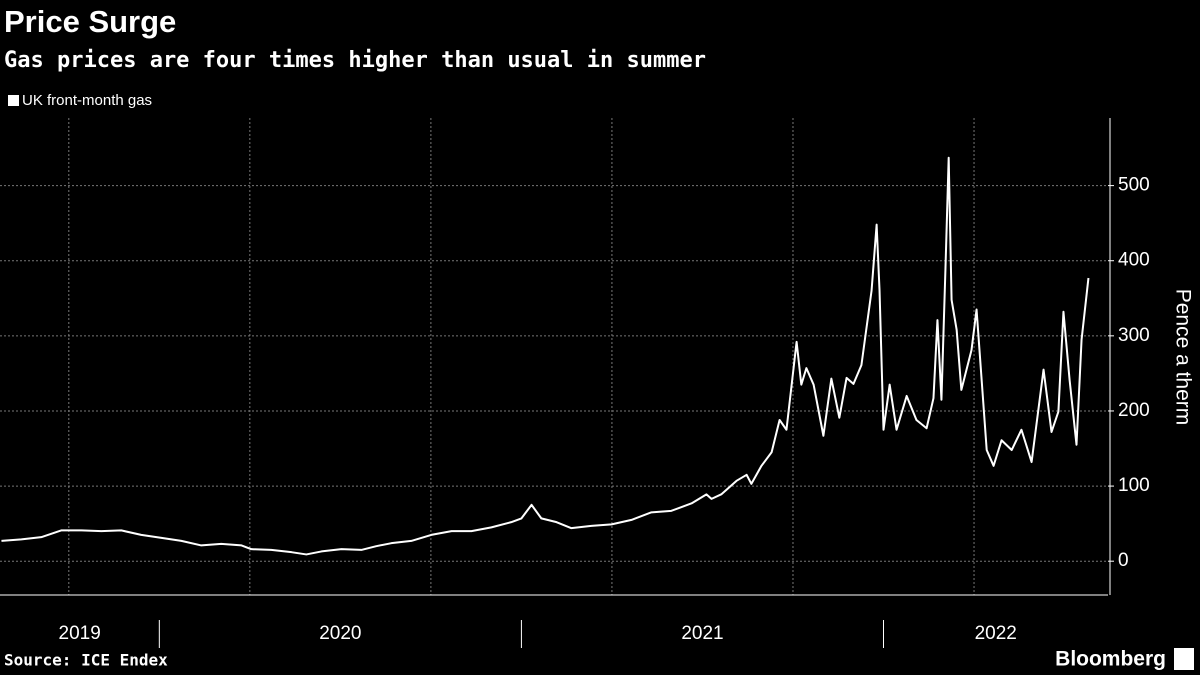  Describe the element at coordinates (1134, 185) in the screenshot. I see `y-tick-label: 500` at that location.